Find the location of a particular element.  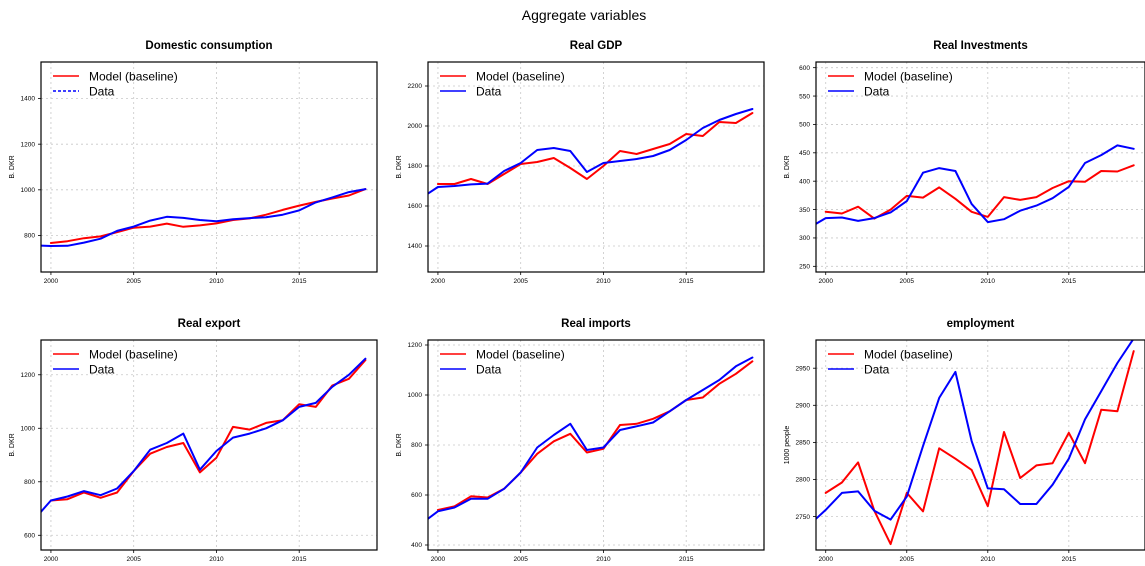

y-tick-label: 1800 is located at coordinates (415, 166).